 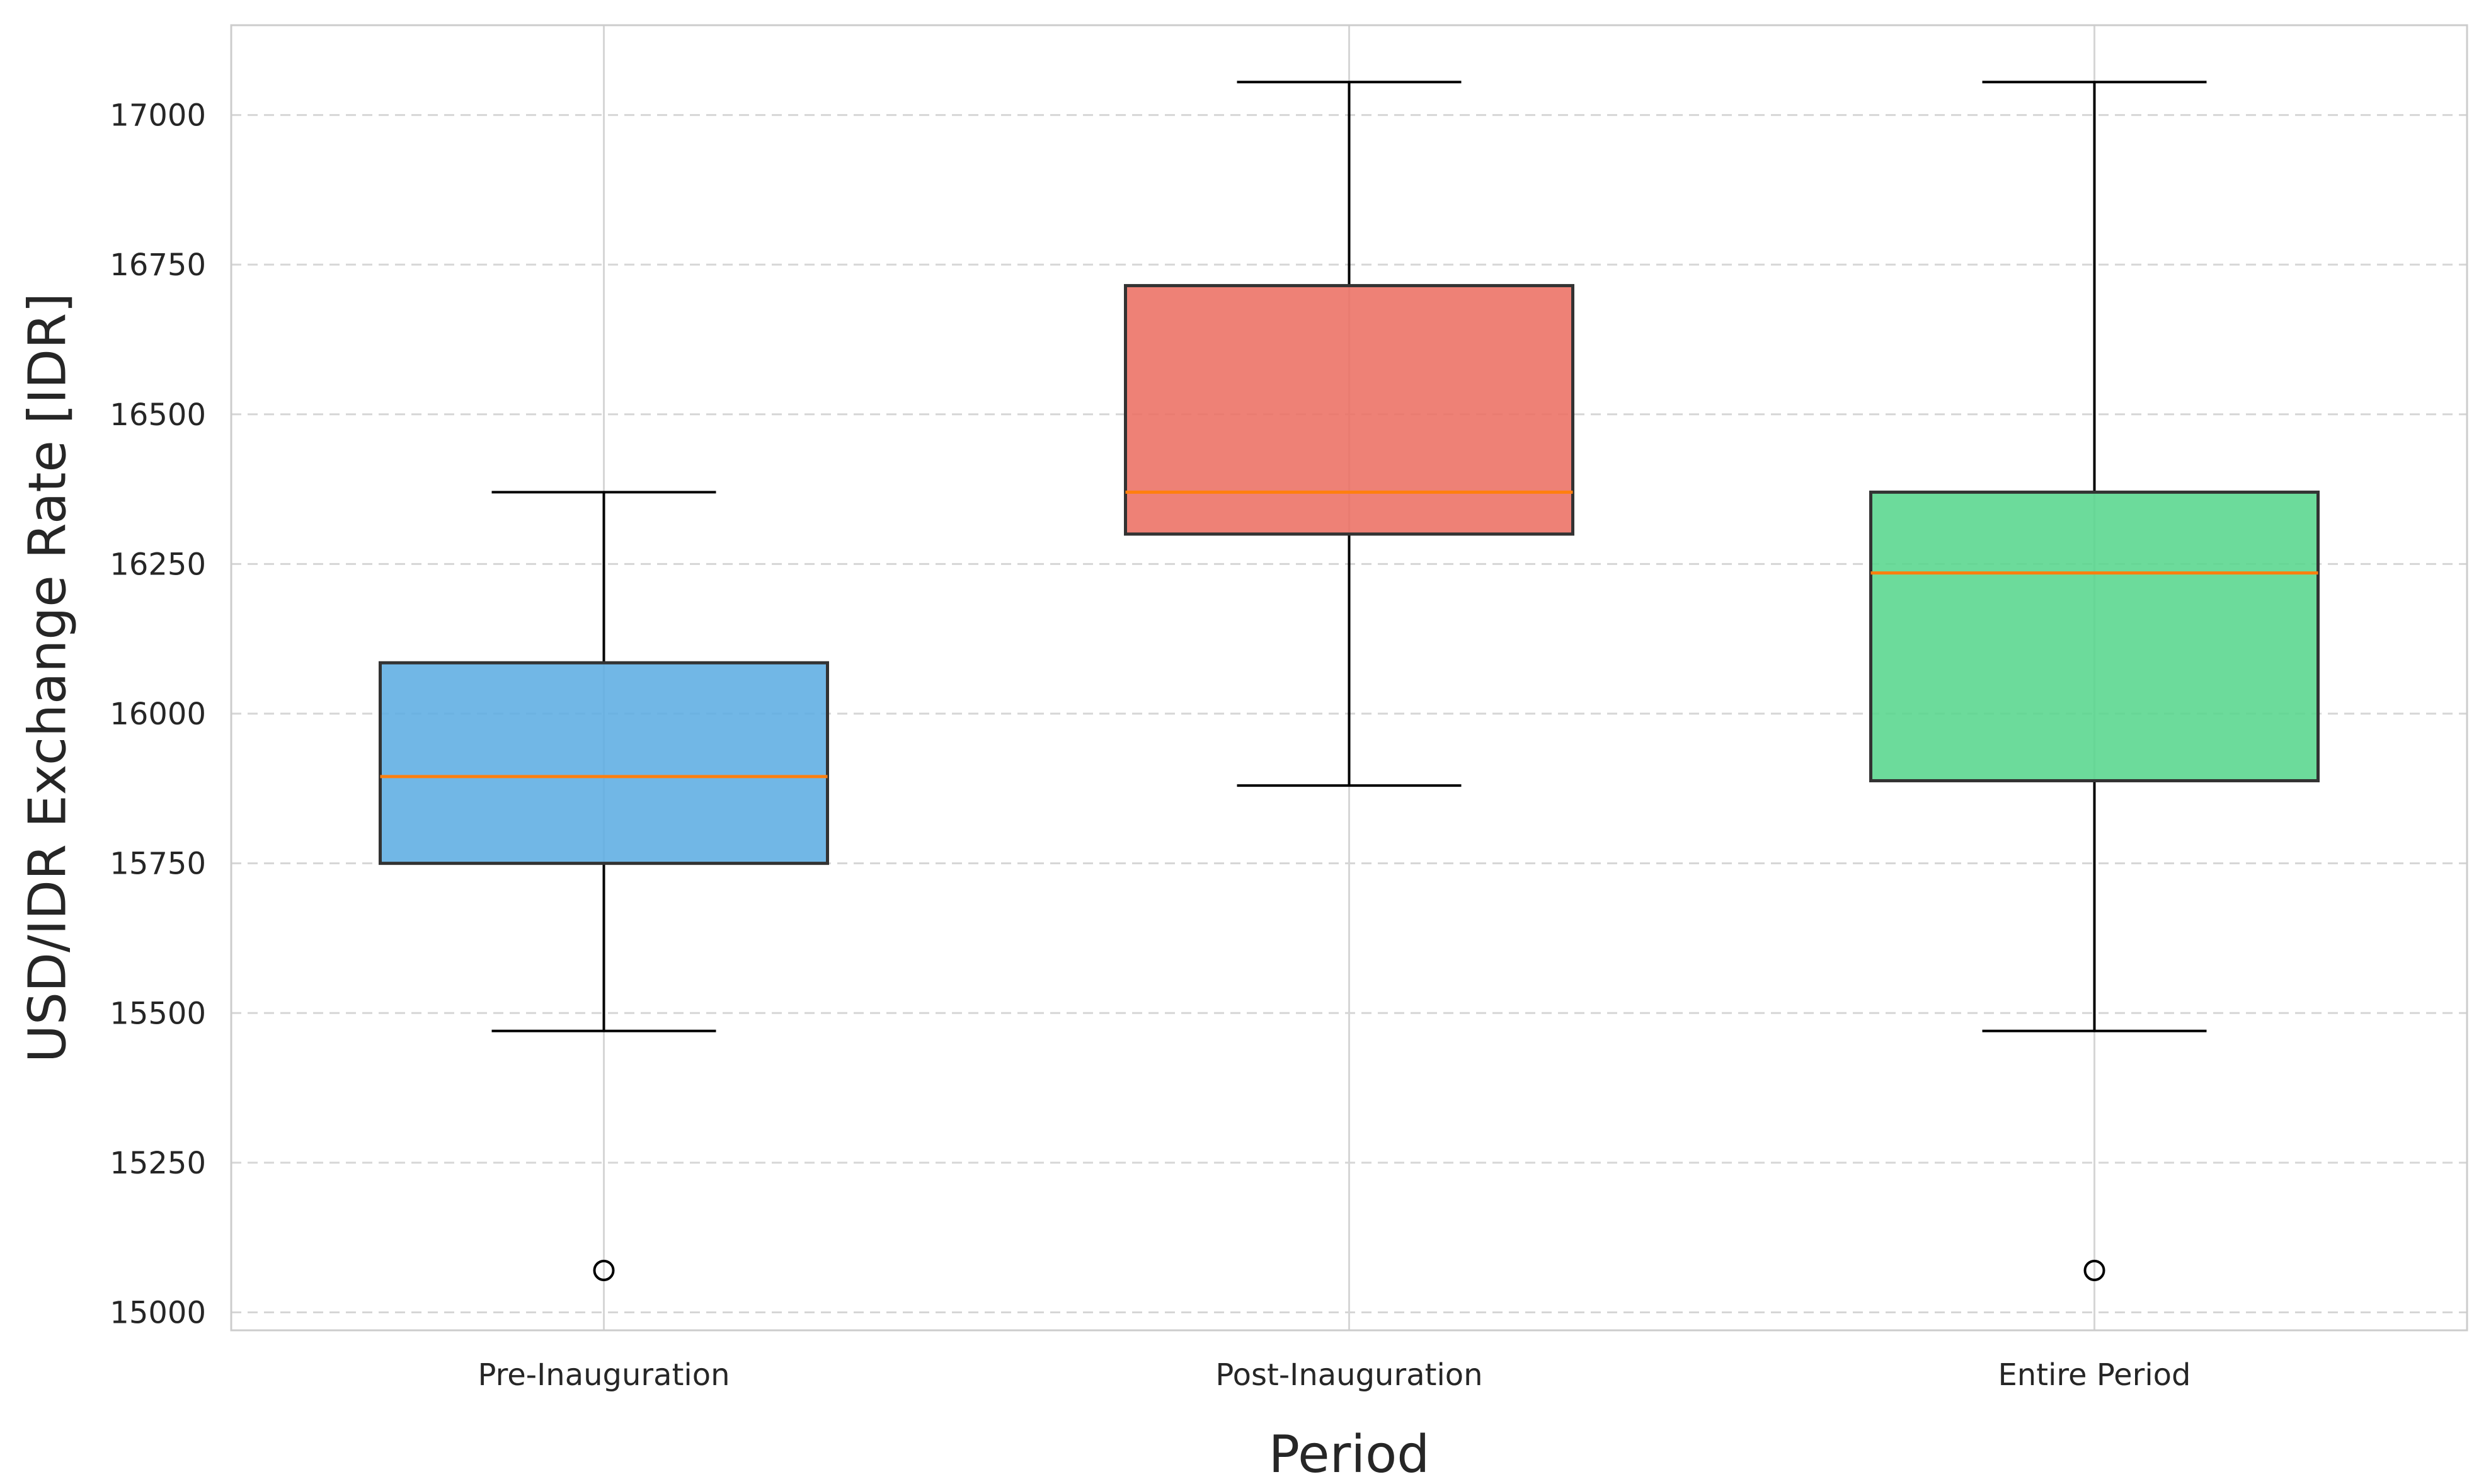 I want to click on y-axis-label: USD/IDR Exchange Rate [IDR], so click(x=48, y=678).